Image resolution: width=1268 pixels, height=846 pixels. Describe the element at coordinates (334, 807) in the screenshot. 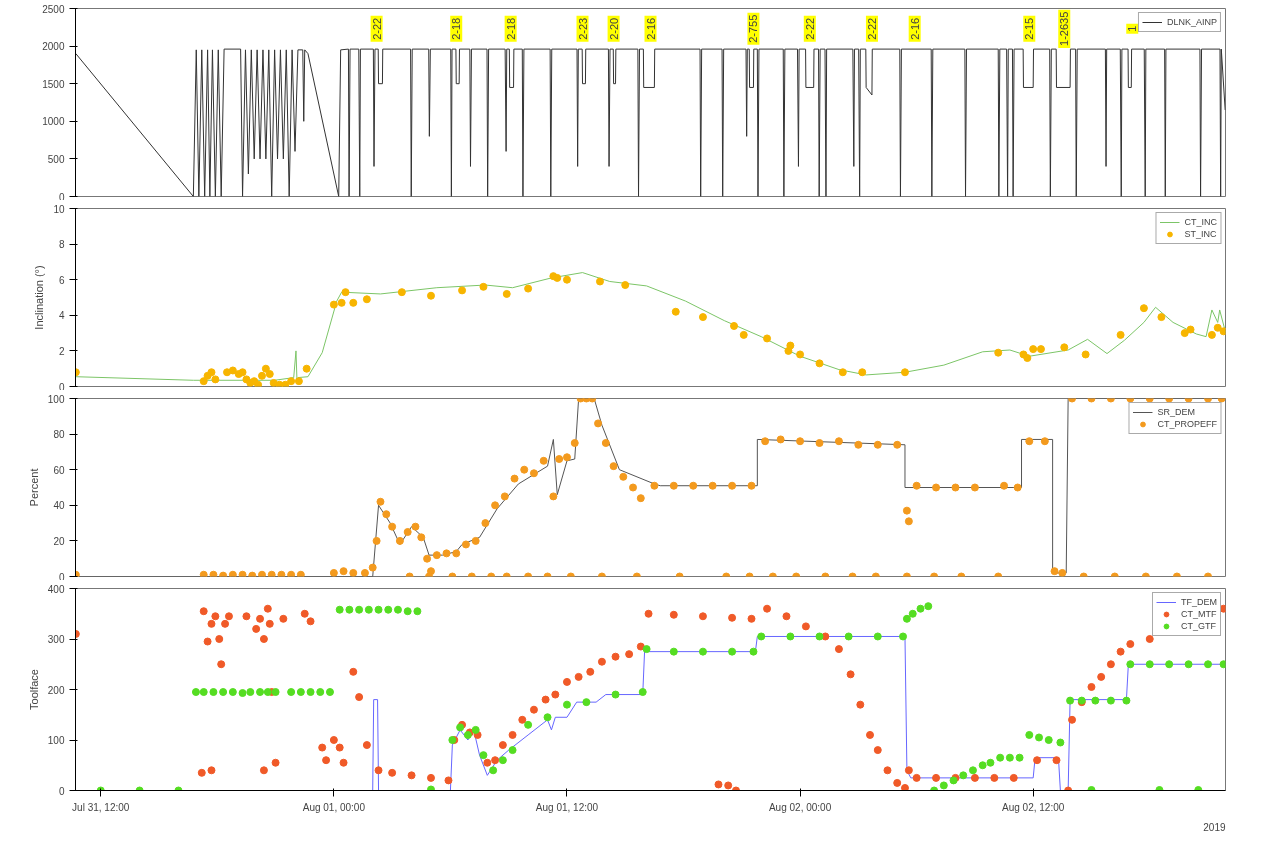

I see `x-tick-label: Aug 01, 00:00` at that location.